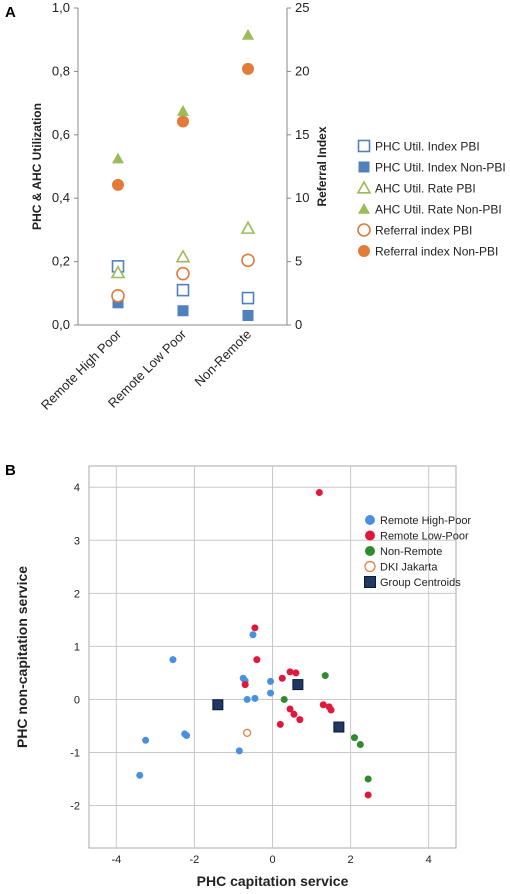 The width and height of the screenshot is (510, 894). What do you see at coordinates (273, 881) in the screenshot?
I see `x-axis-label: PHC capitation service` at bounding box center [273, 881].